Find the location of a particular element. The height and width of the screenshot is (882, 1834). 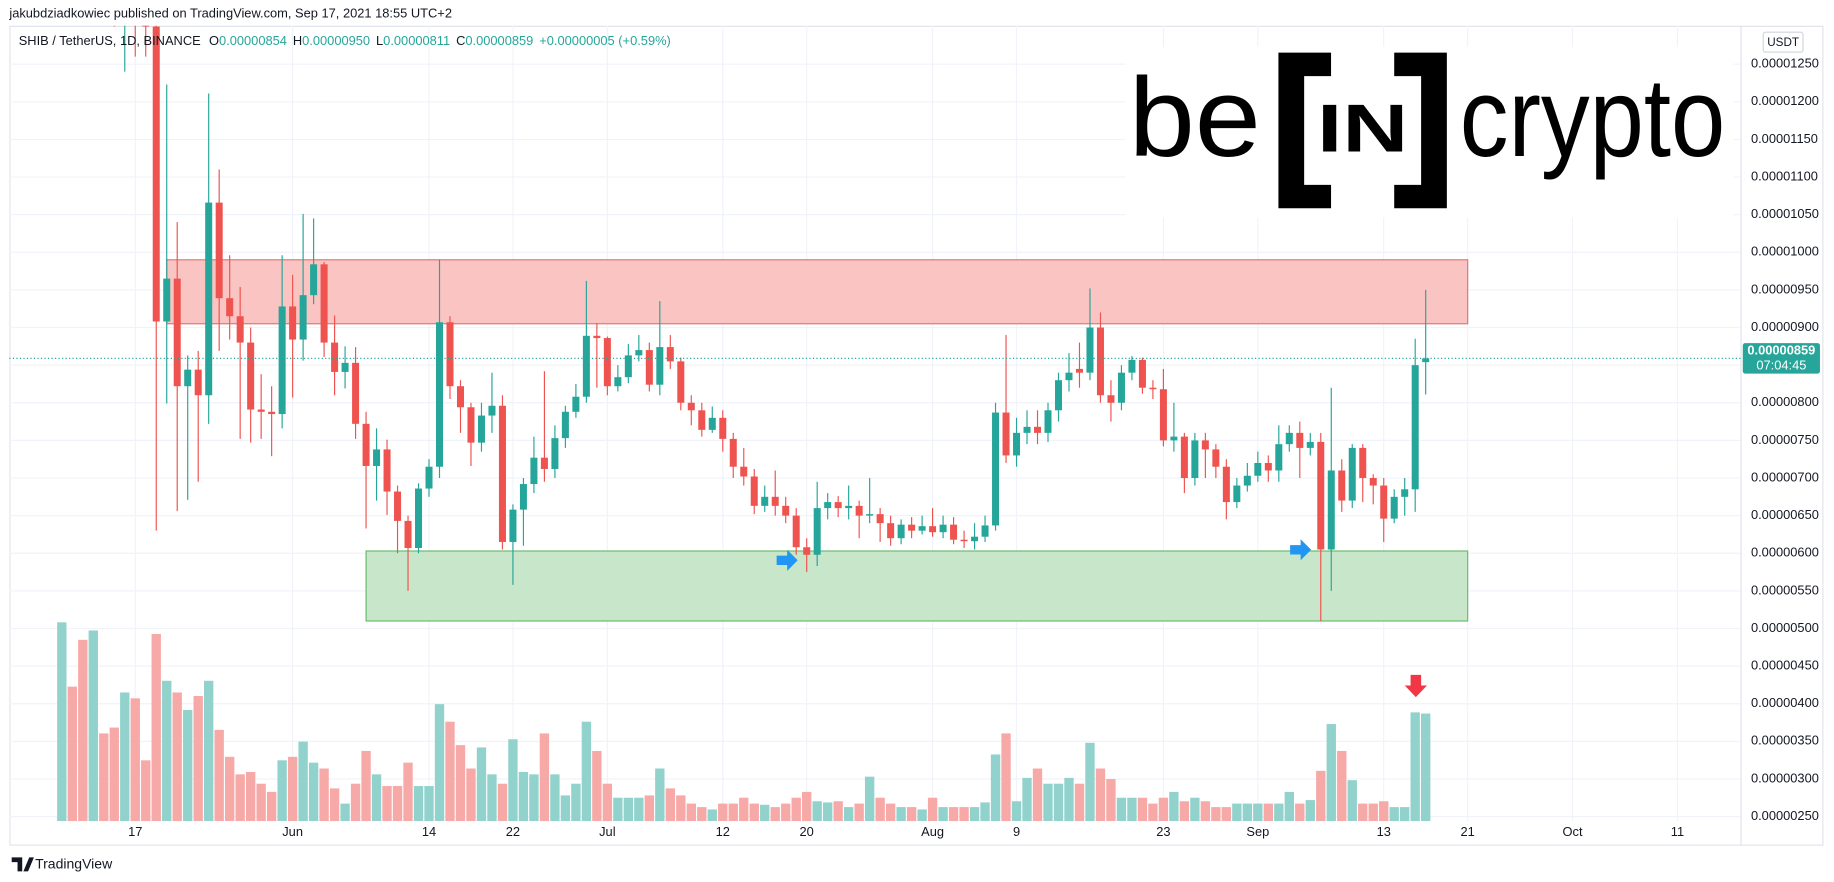

legend-key: O is located at coordinates (214, 41).